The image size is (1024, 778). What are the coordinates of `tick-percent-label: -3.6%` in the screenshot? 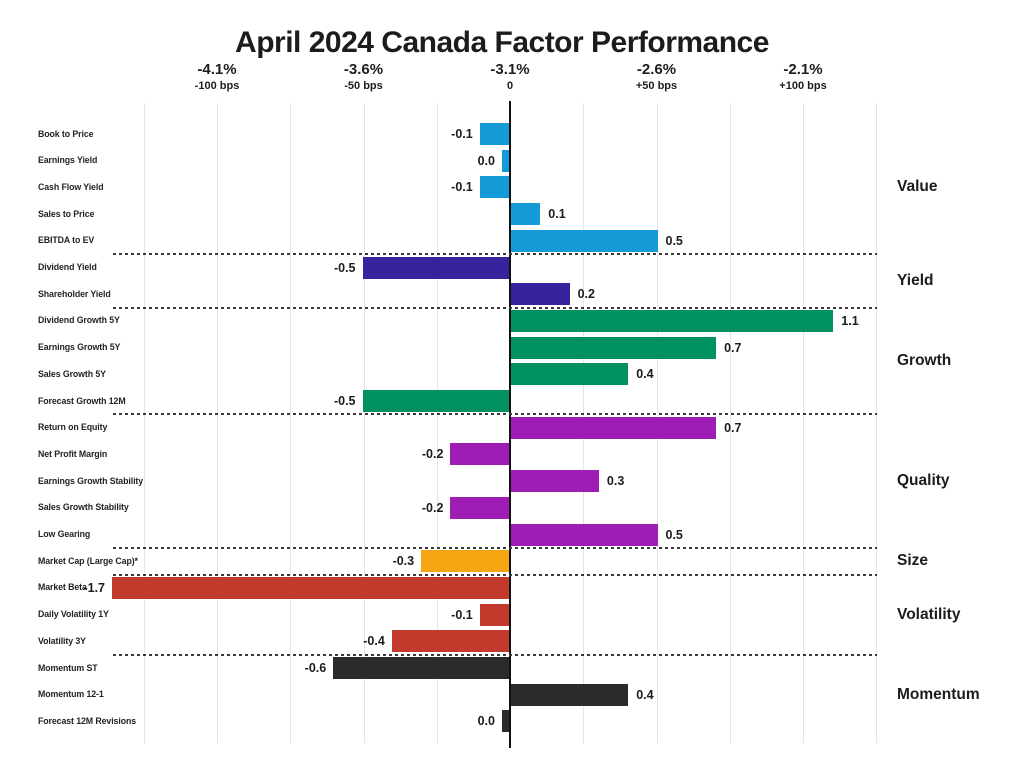 It's located at (363, 69).